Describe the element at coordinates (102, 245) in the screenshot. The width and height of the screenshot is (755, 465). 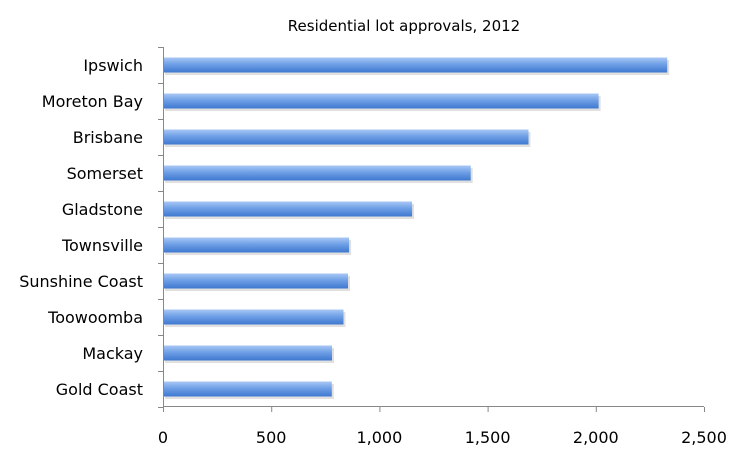
I see `y-tick-label: Townsville` at that location.